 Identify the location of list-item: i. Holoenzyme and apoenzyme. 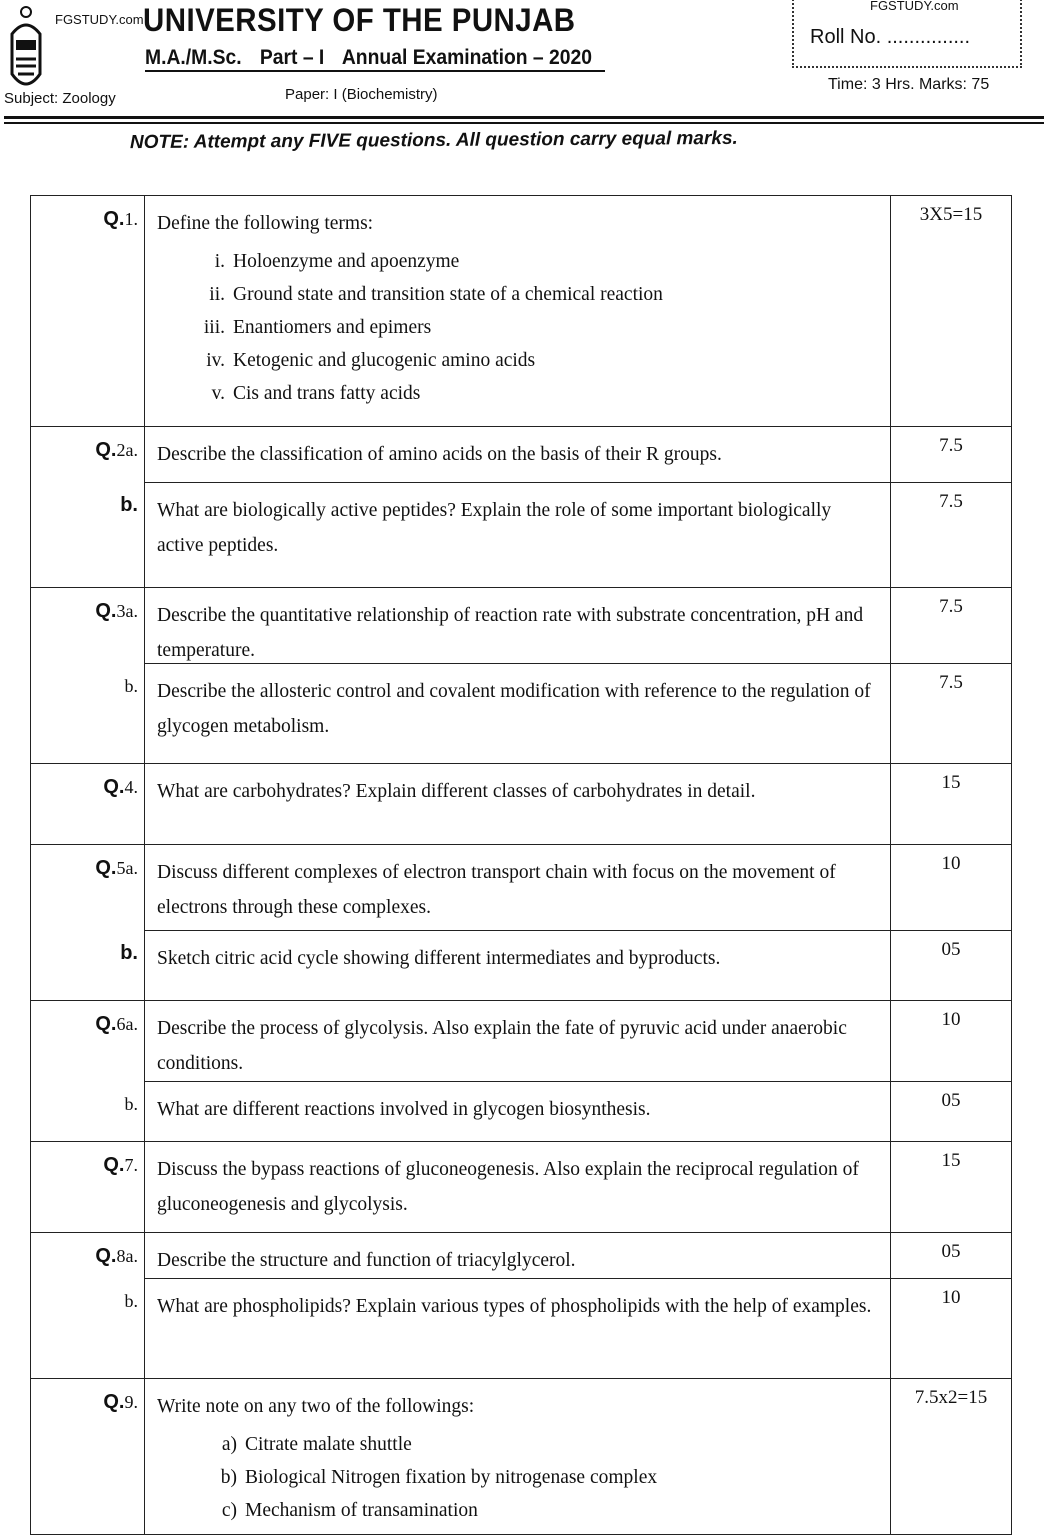
(518, 261).